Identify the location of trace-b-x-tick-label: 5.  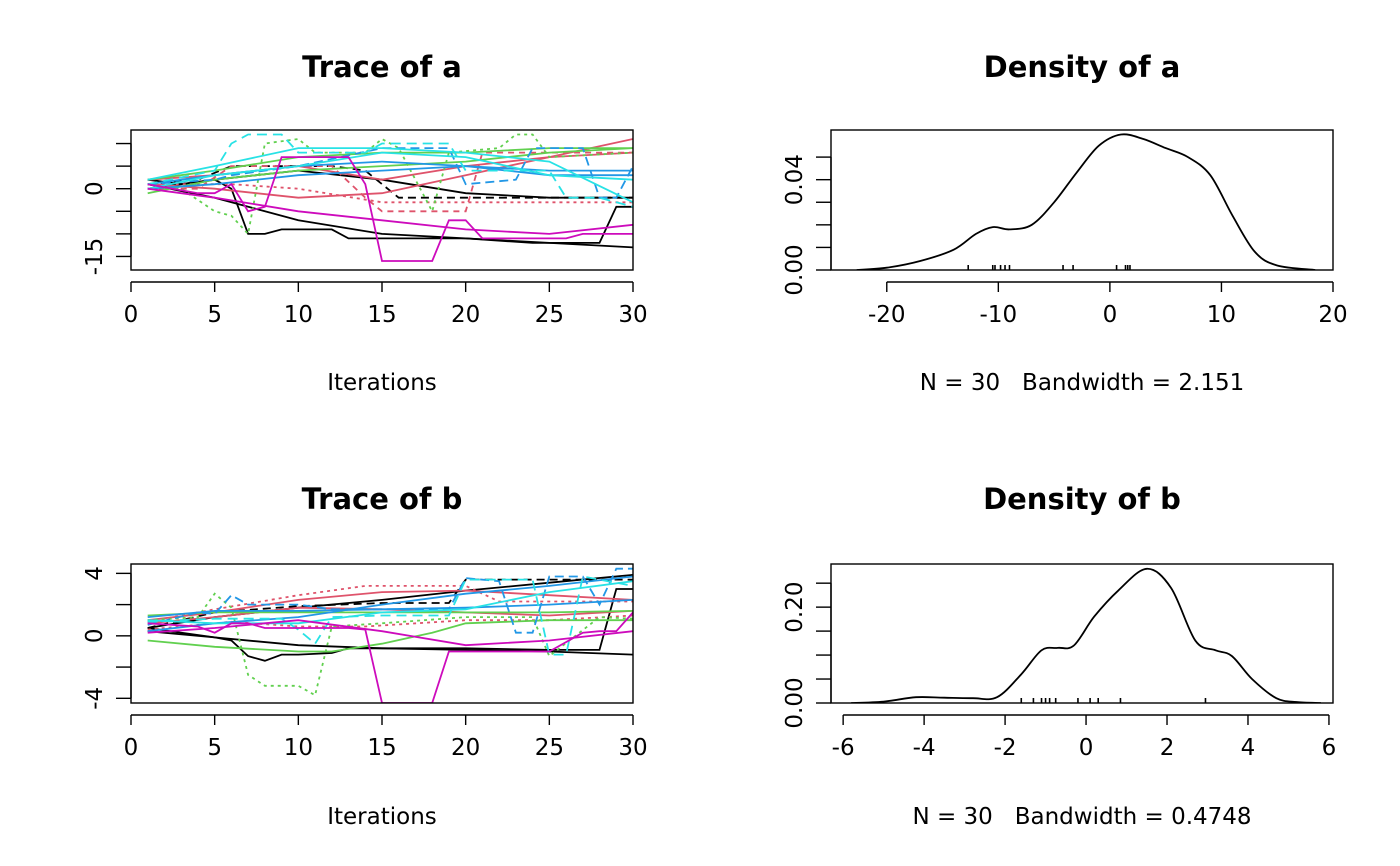
(214, 748).